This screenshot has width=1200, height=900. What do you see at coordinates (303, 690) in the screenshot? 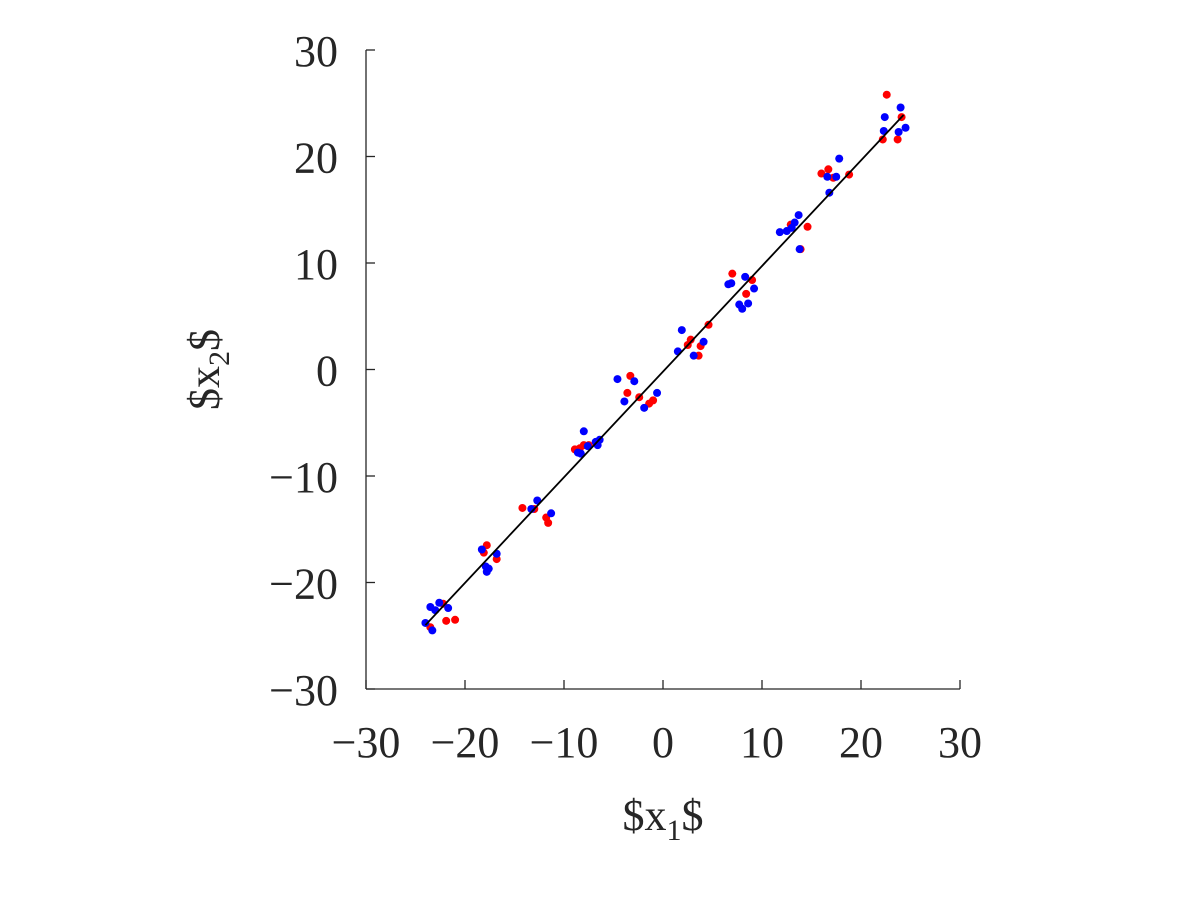
I see `y-tick-label: −30` at bounding box center [303, 690].